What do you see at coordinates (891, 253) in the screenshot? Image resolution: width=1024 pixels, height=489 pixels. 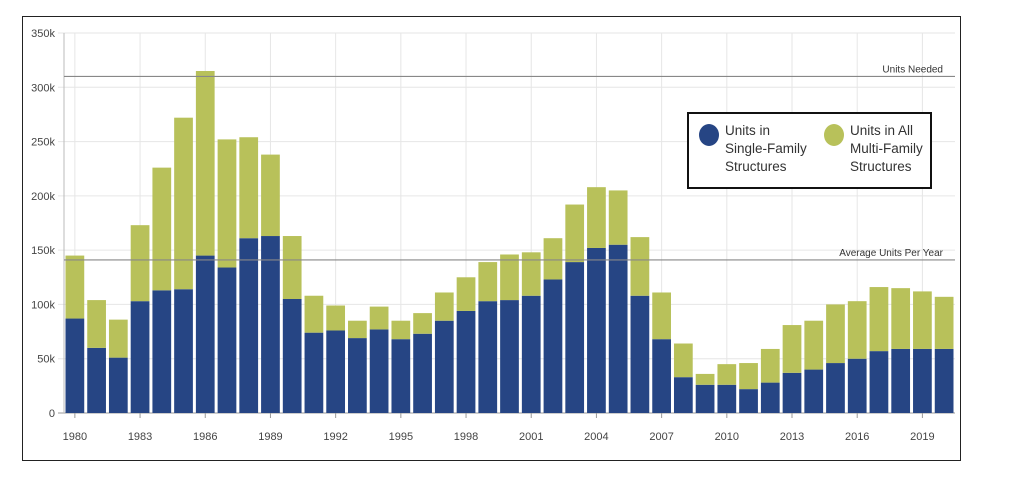 I see `reference-line-label: Average Units Per Year` at bounding box center [891, 253].